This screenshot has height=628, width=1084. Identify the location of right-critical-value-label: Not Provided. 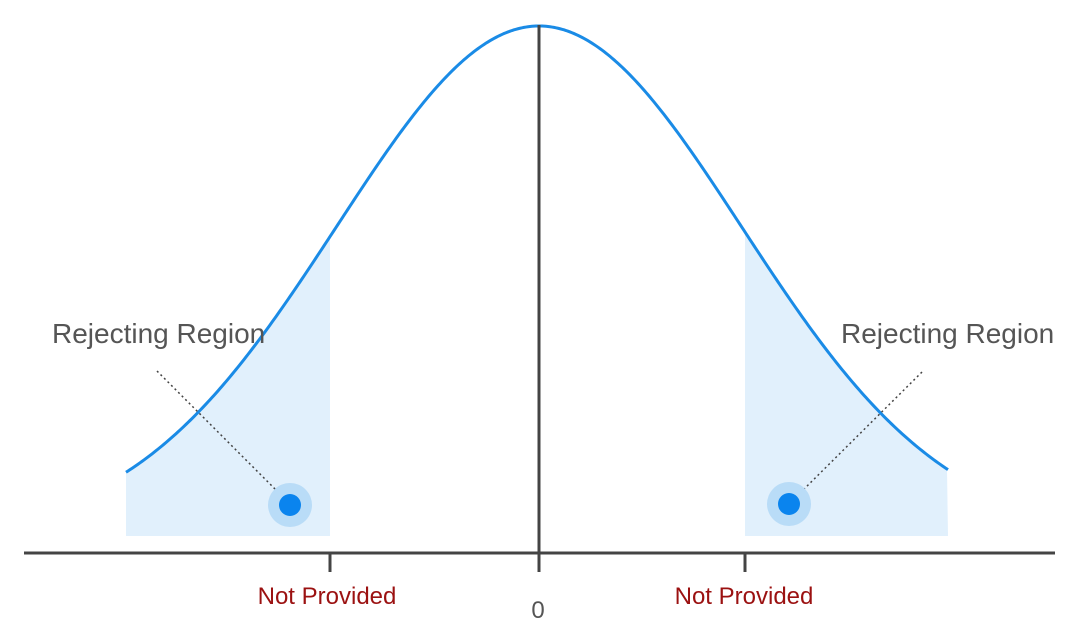
(744, 596).